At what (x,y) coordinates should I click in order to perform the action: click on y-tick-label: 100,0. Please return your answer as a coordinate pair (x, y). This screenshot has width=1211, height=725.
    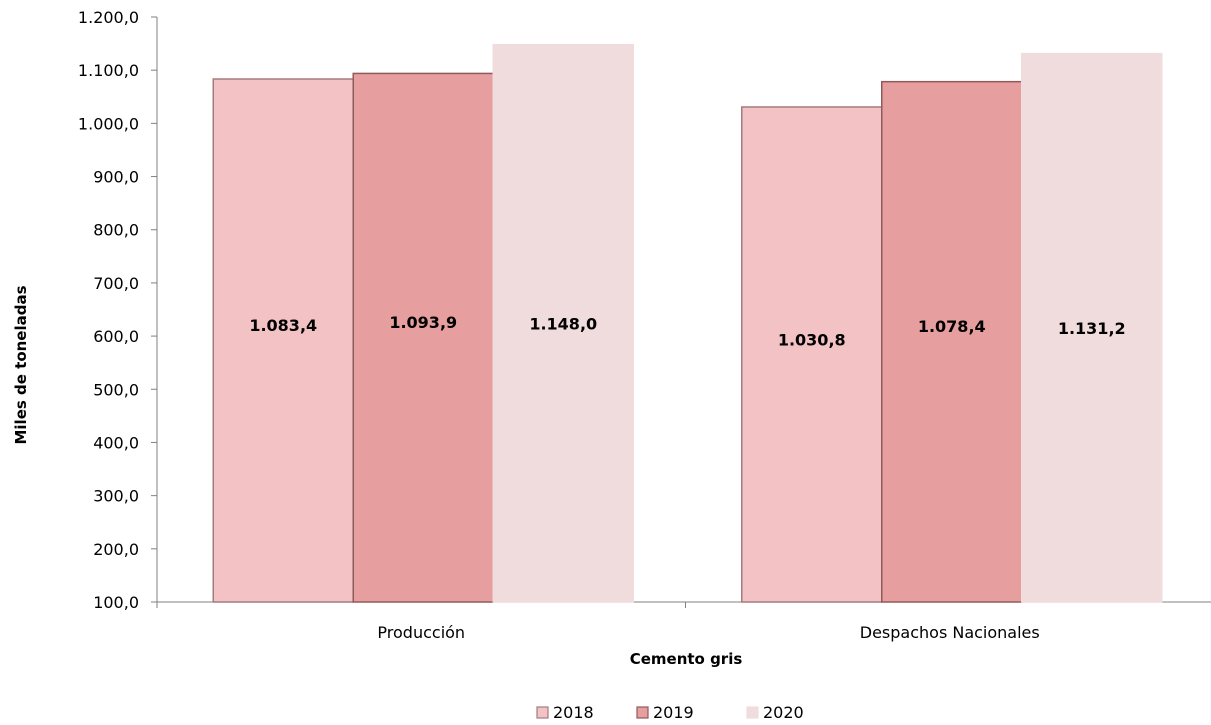
    Looking at the image, I should click on (116, 602).